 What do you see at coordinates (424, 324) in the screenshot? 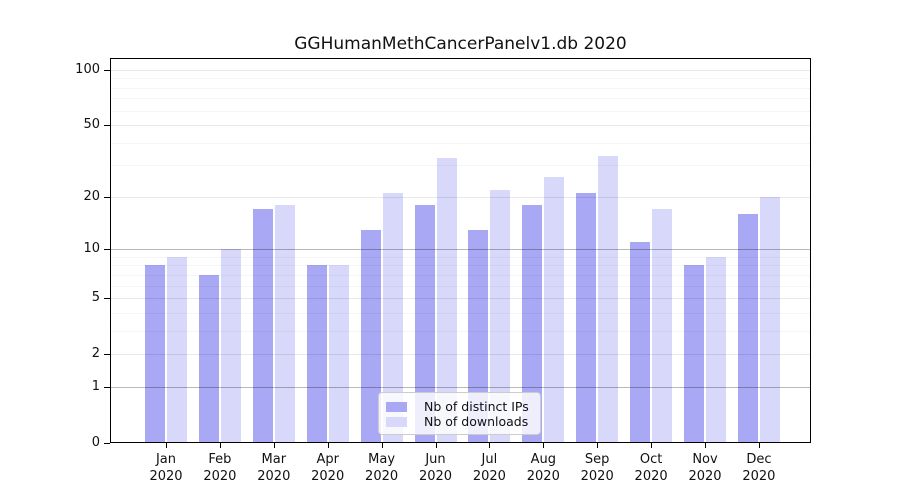
I see `bar-distinct-ips-jun` at bounding box center [424, 324].